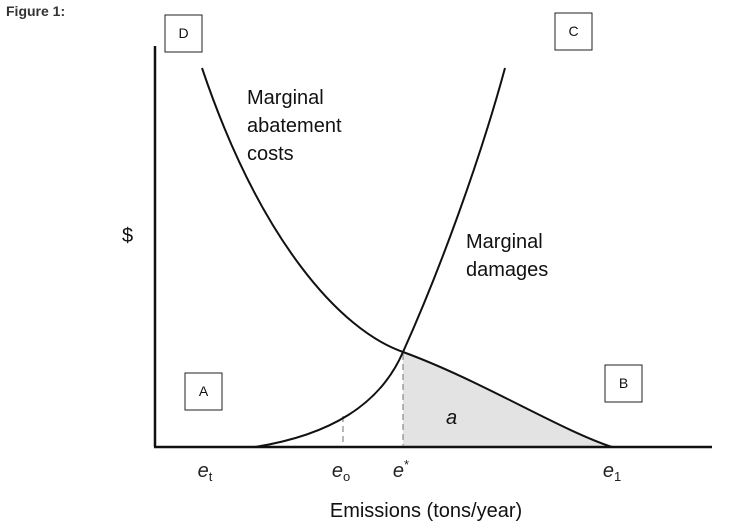 The height and width of the screenshot is (521, 731). I want to click on x-axis-label: Emissions (tons/year), so click(426, 510).